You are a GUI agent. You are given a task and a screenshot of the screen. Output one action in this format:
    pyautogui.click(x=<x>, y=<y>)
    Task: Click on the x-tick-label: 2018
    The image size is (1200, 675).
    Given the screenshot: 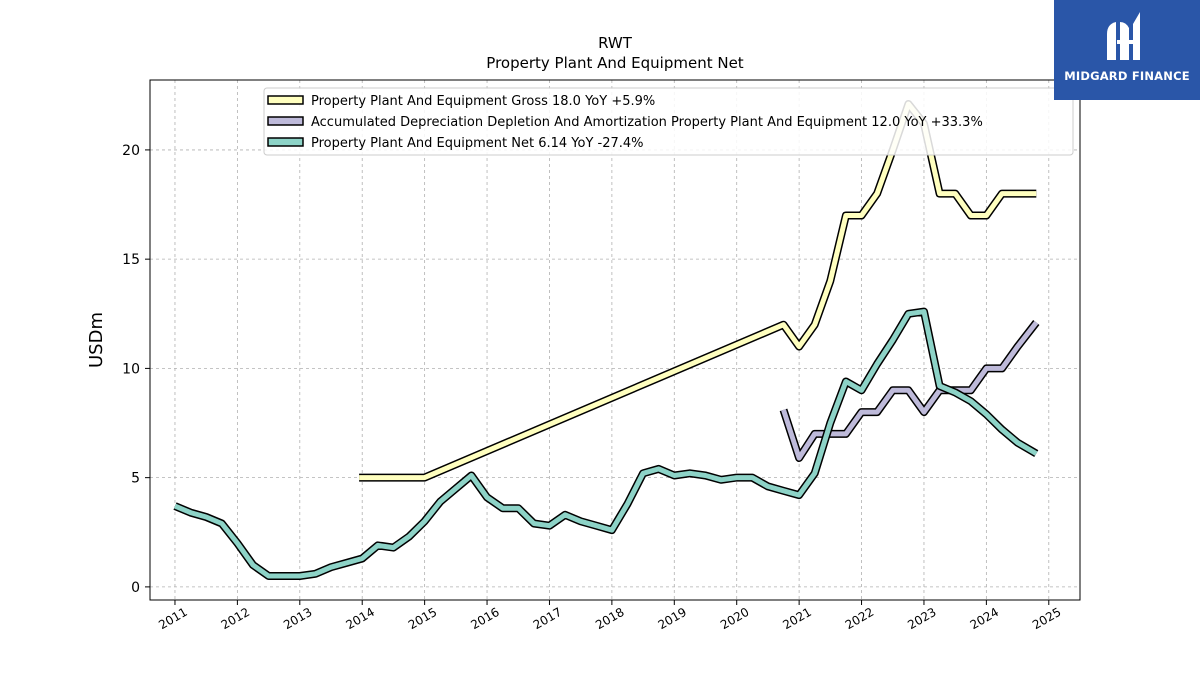 What is the action you would take?
    pyautogui.click(x=609, y=618)
    